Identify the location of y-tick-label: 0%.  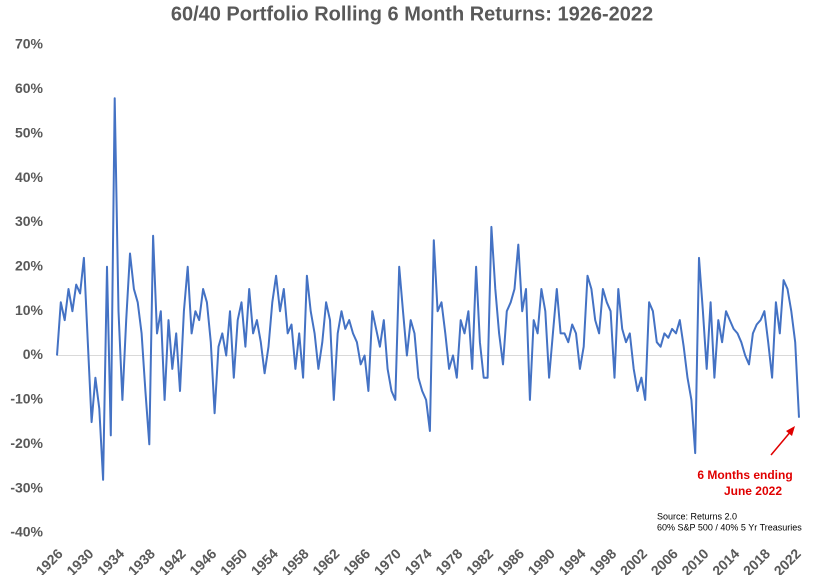
(33, 354).